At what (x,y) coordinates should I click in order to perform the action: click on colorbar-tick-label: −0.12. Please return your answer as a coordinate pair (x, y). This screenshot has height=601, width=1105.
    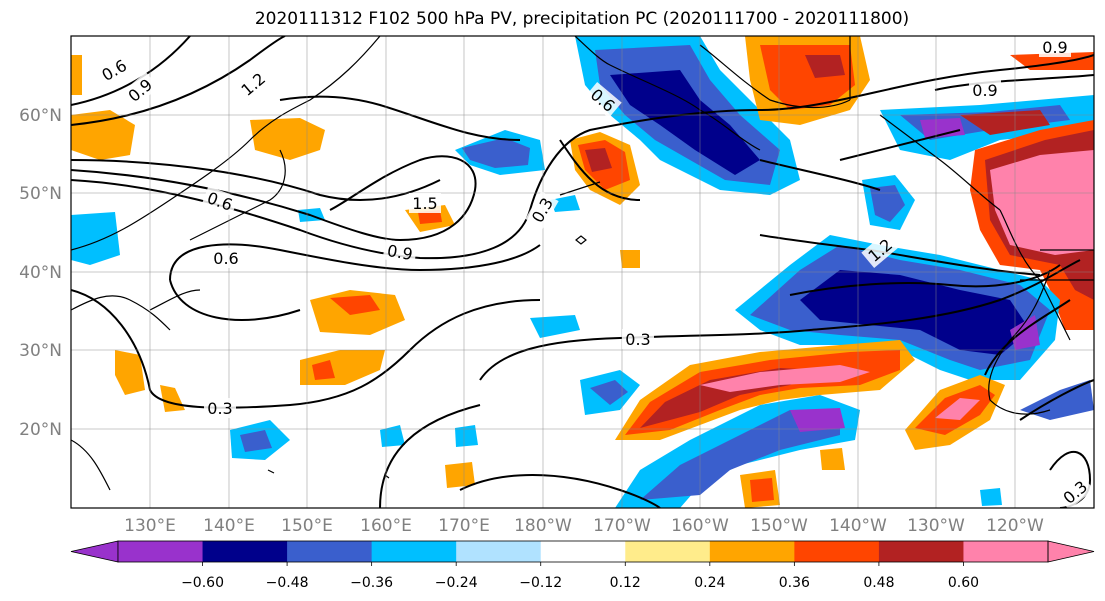
    Looking at the image, I should click on (540, 583).